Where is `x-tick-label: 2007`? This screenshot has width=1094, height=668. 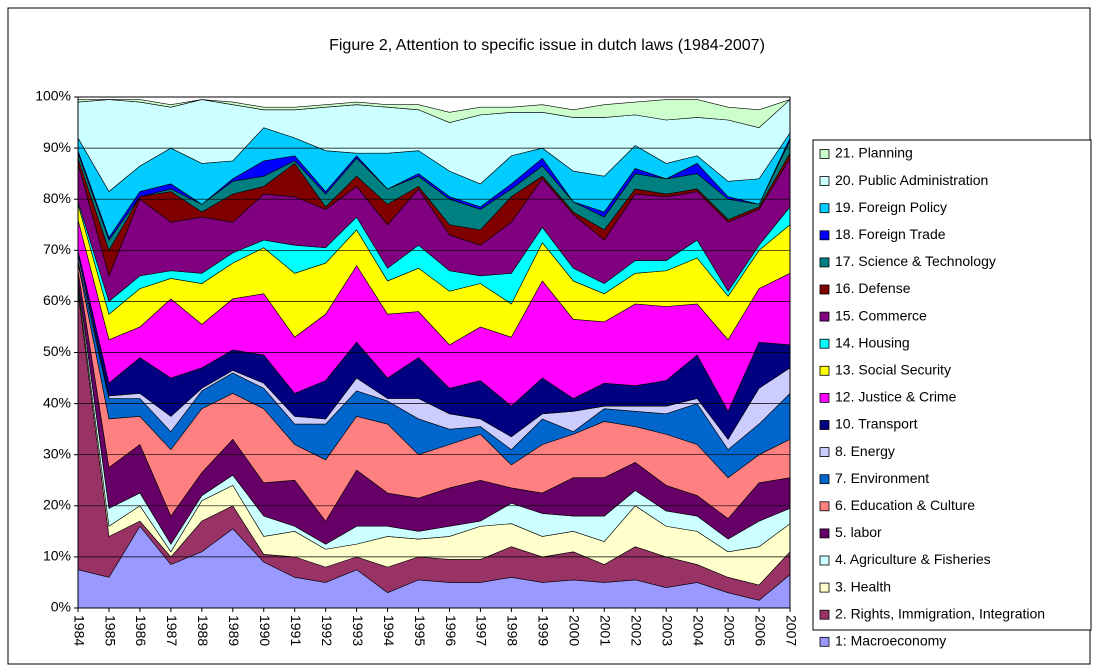
x-tick-label: 2007 is located at coordinates (791, 630).